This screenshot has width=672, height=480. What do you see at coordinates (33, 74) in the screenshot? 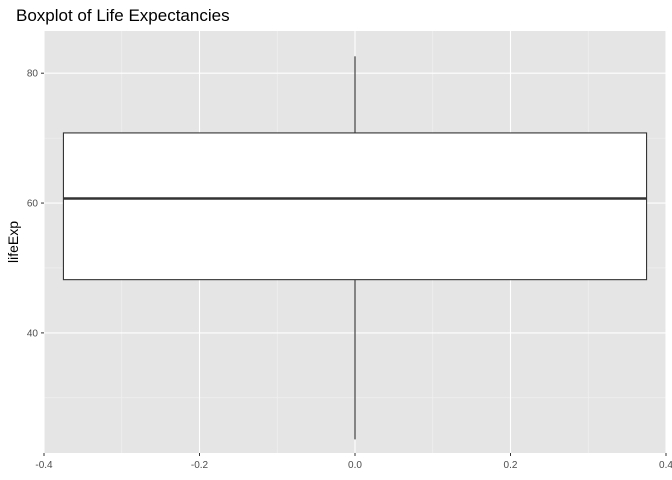
I see `y-tick-label: 80` at bounding box center [33, 74].